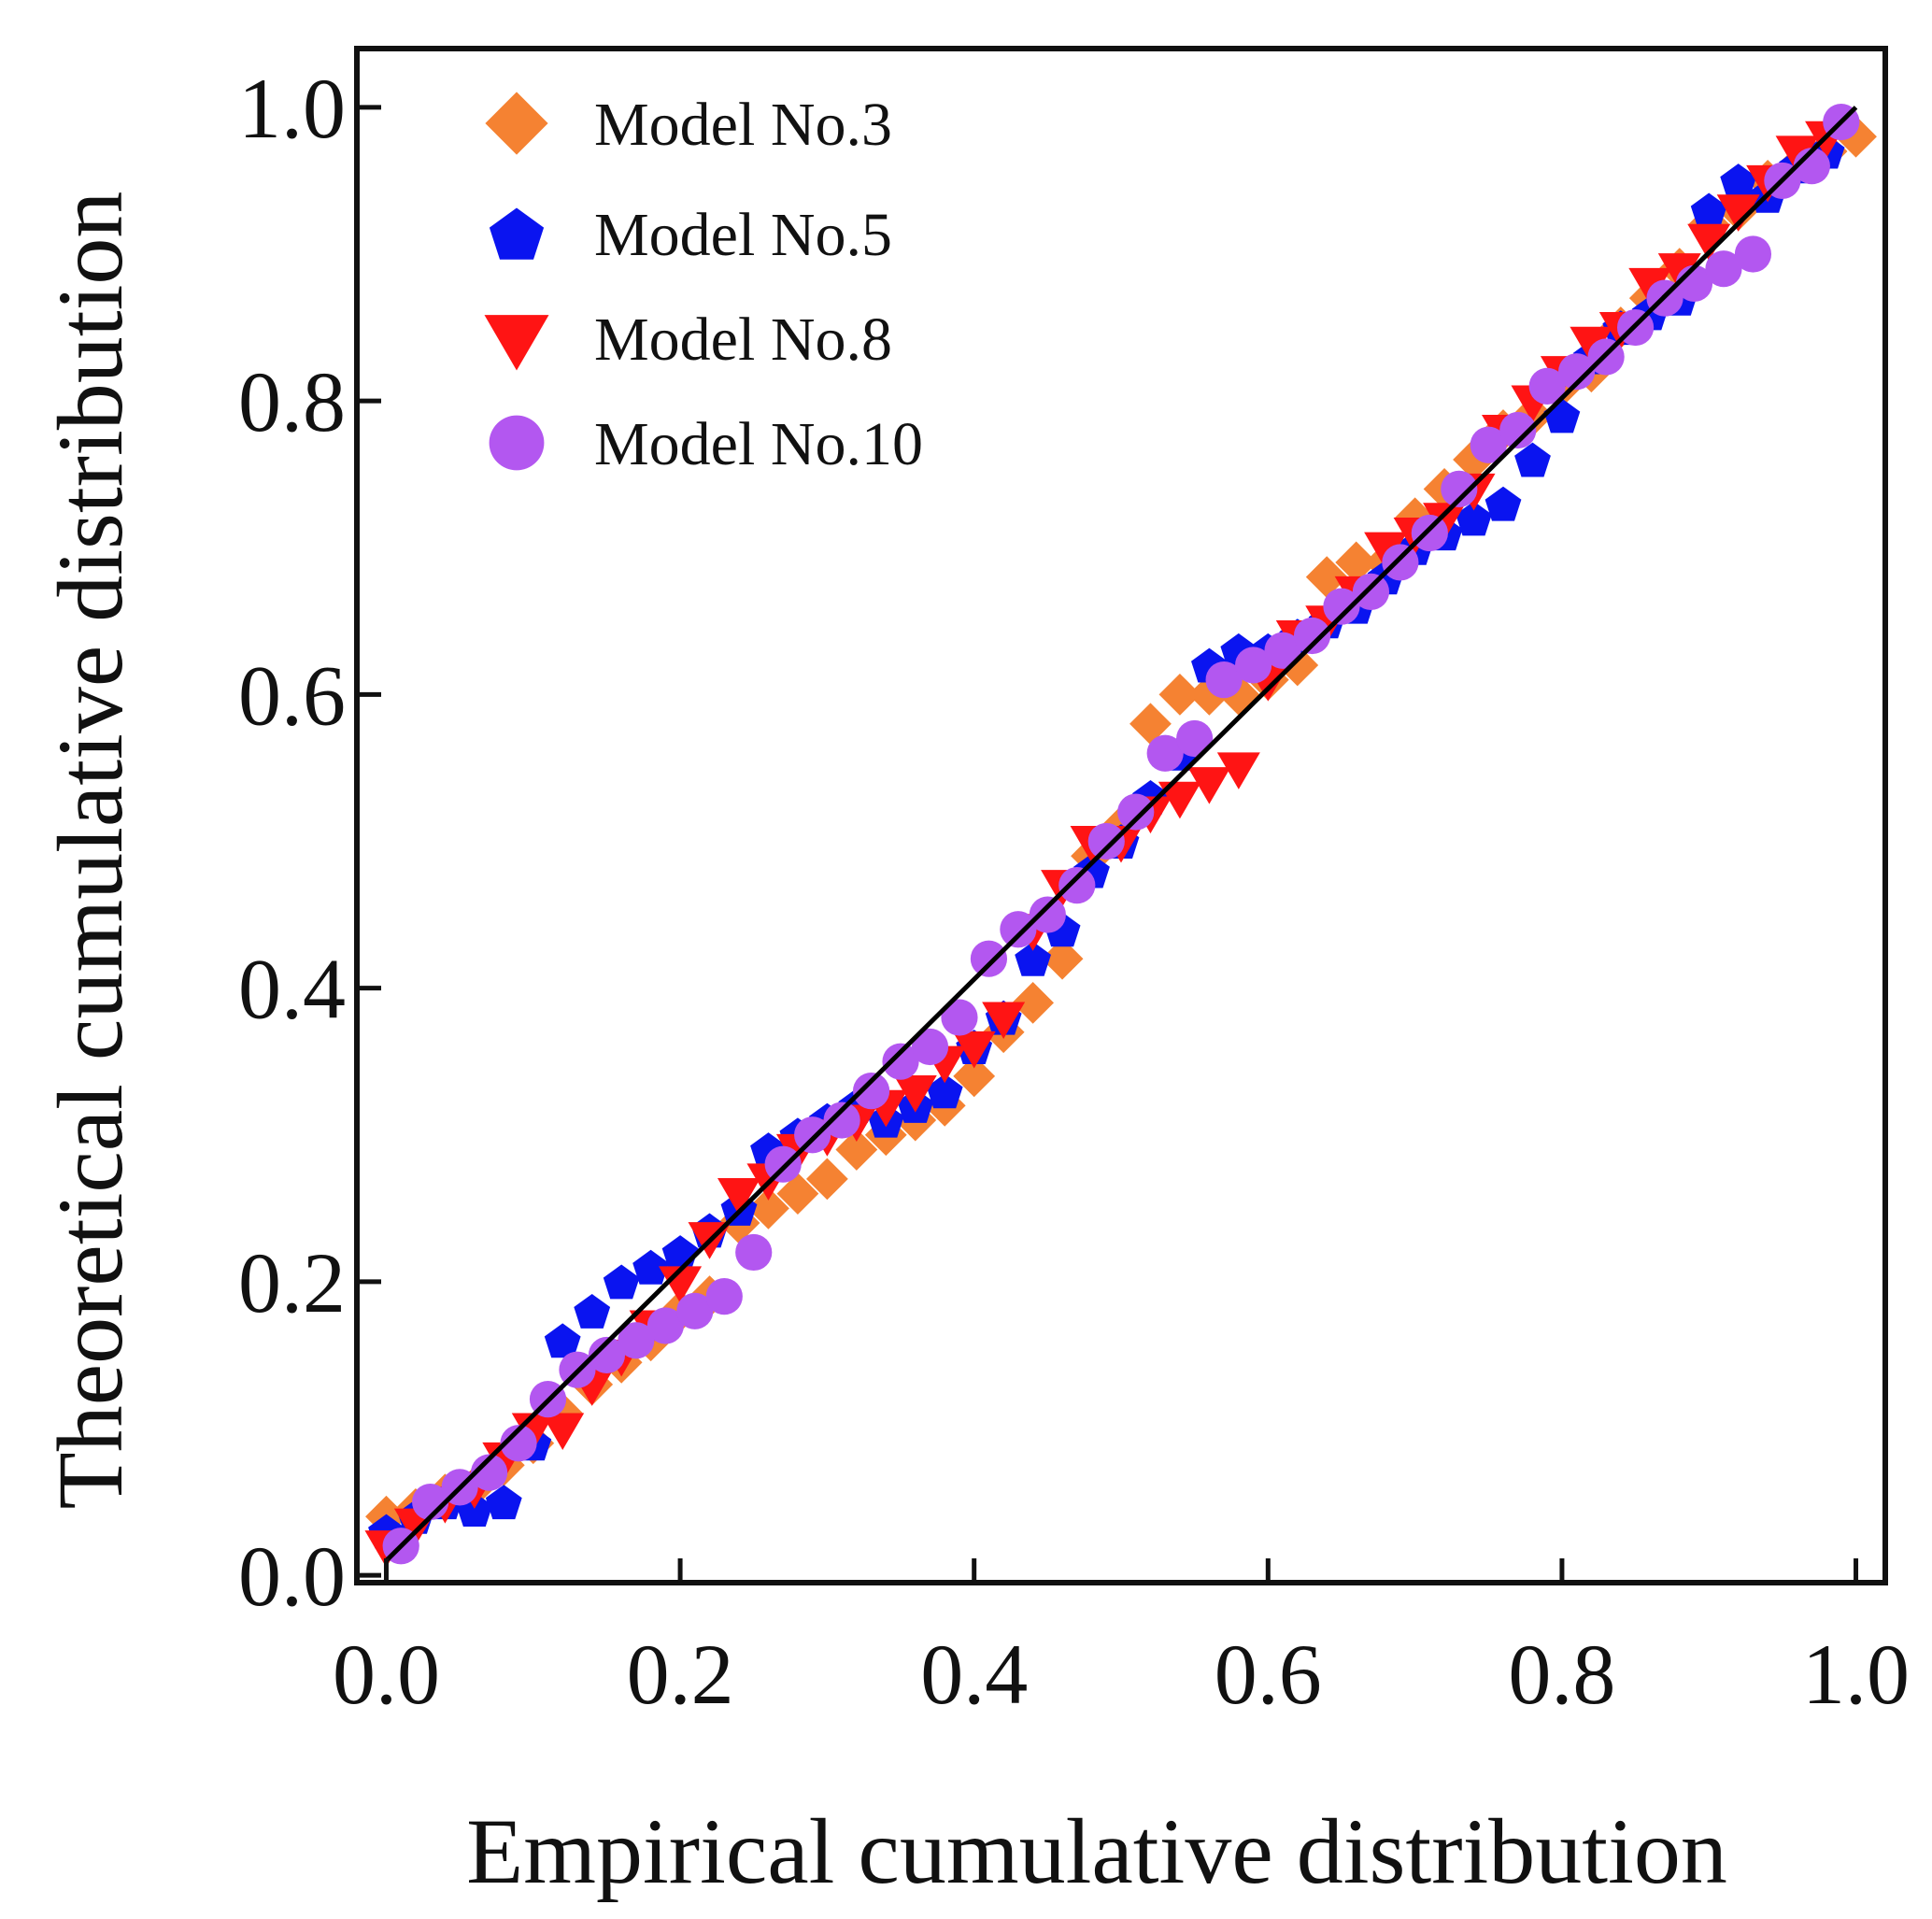 This screenshot has width=1932, height=1919. What do you see at coordinates (90, 851) in the screenshot?
I see `y-axis-title: Theoretical cumulative distribution` at bounding box center [90, 851].